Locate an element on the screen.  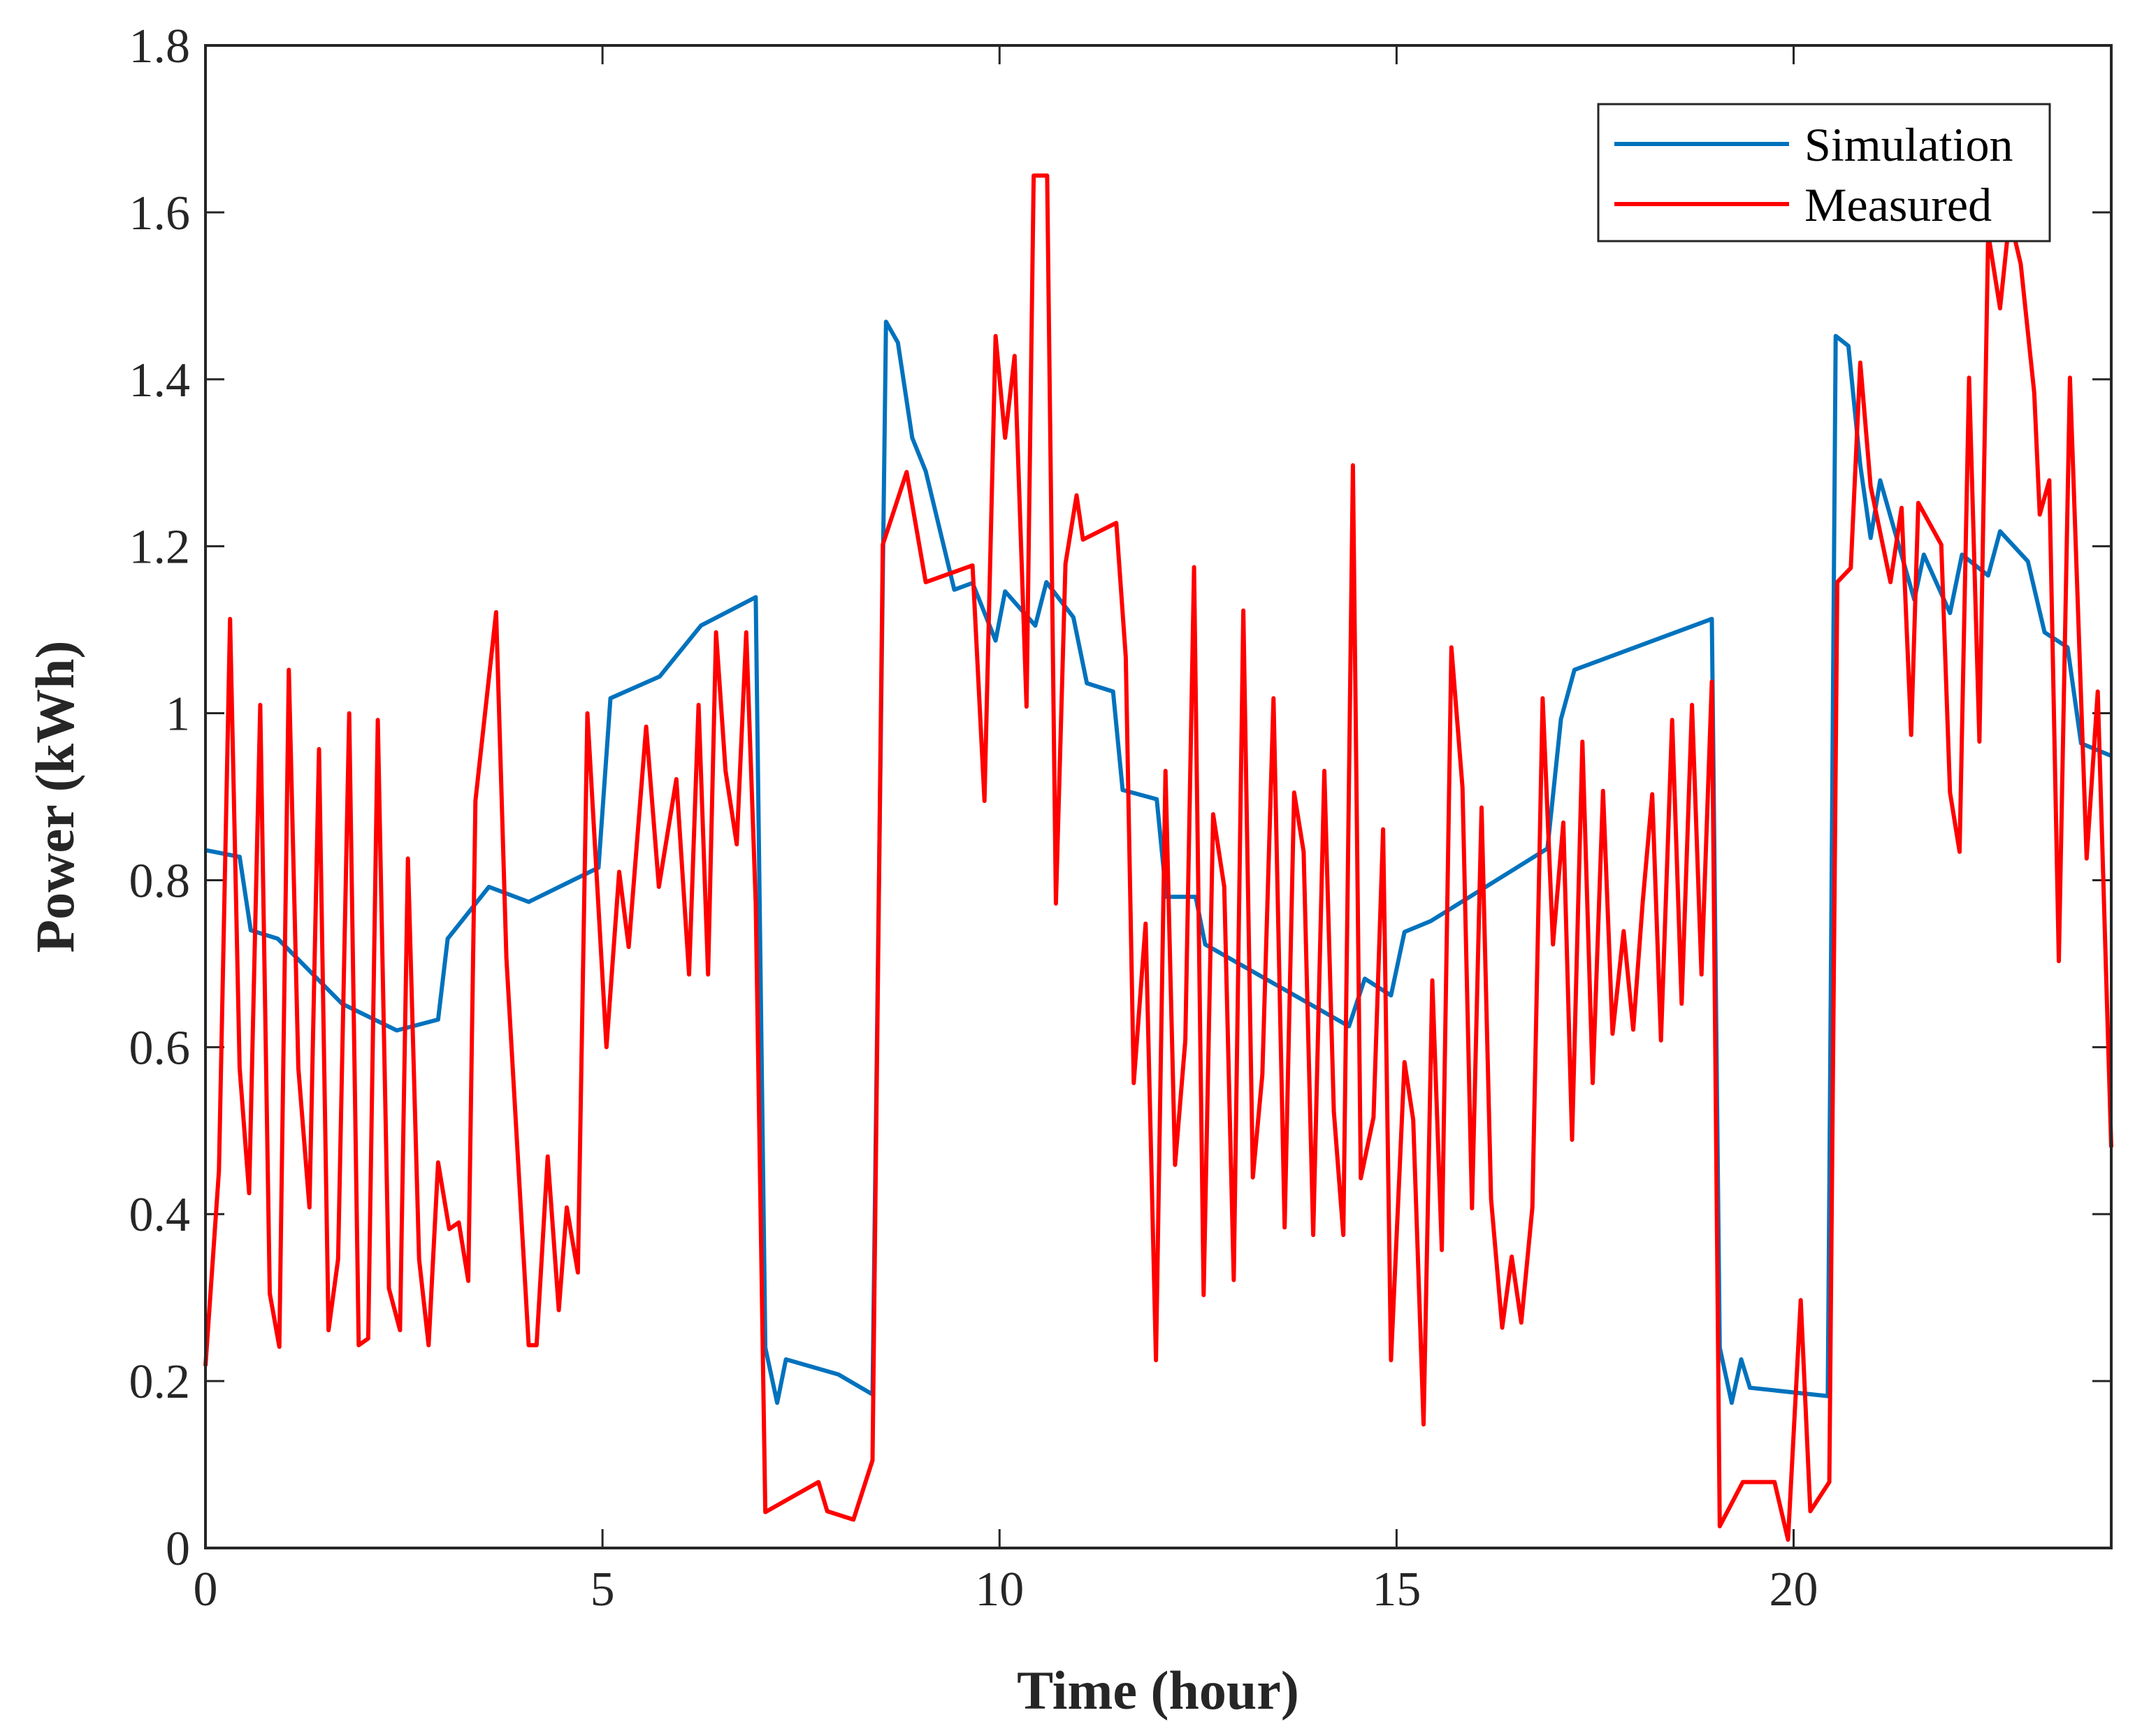
x-tick-label: 0 is located at coordinates (206, 1589).